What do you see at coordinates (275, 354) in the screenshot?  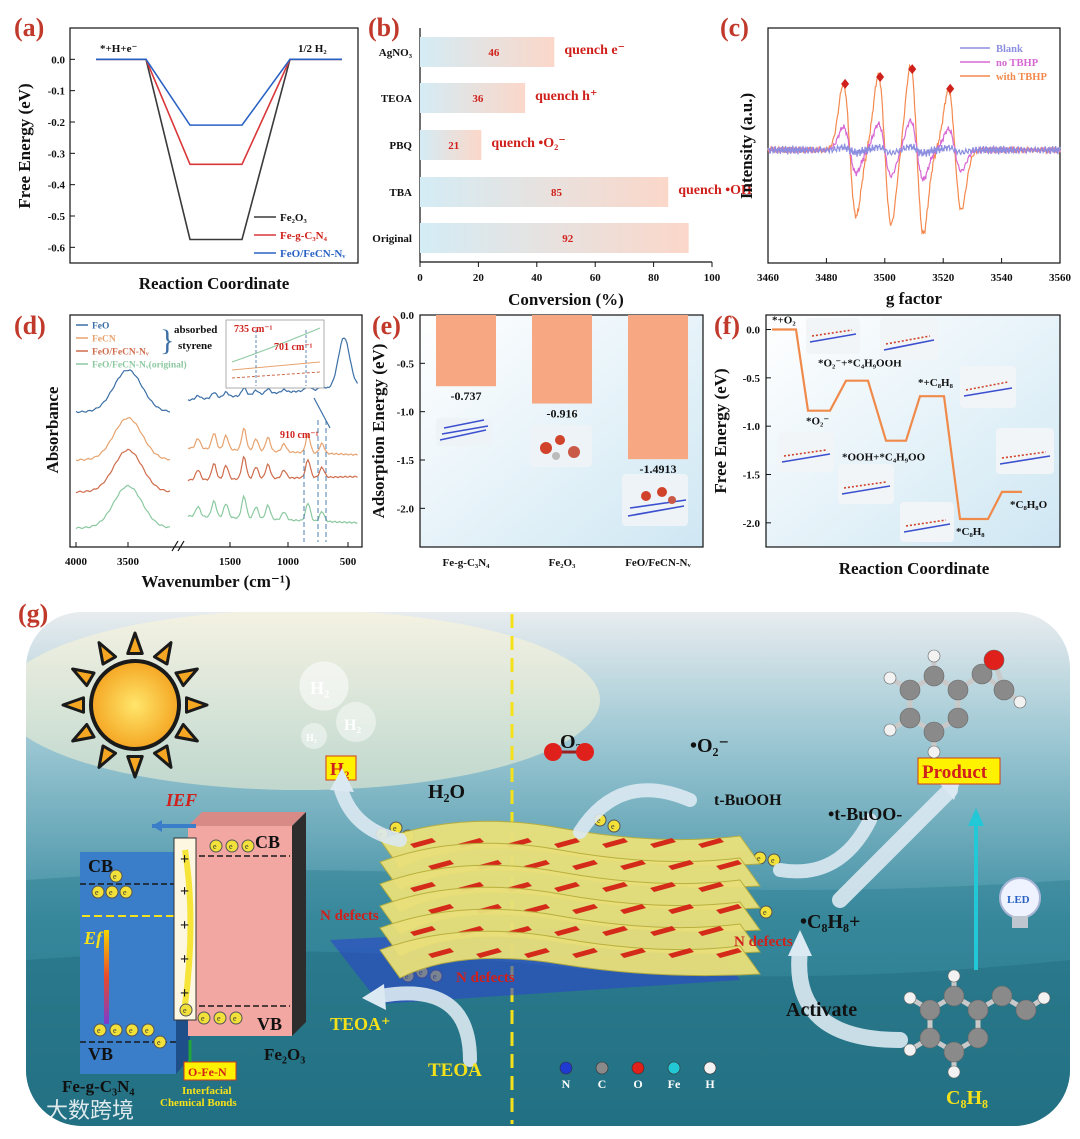 I see `chart-d-inset: 735 cm⁻¹ 701 cm⁻¹` at bounding box center [275, 354].